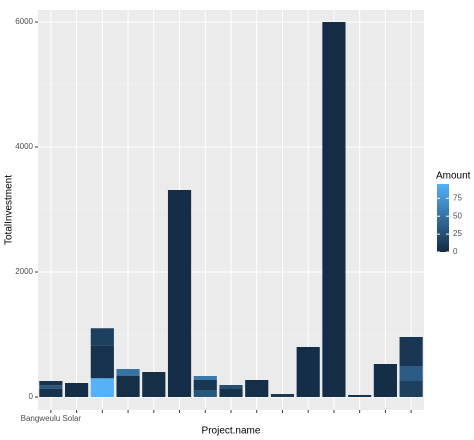 The width and height of the screenshot is (474, 440). What do you see at coordinates (51, 418) in the screenshot?
I see `x-tick-label: Bangweulu Solar` at bounding box center [51, 418].